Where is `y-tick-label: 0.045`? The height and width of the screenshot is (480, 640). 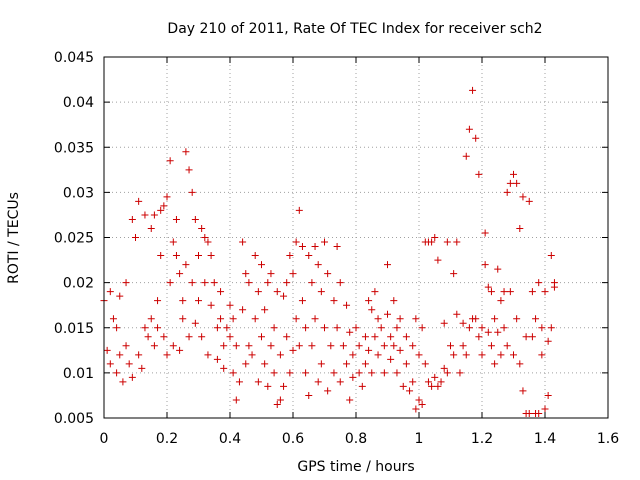
y-tick-label: 0.045 is located at coordinates (74, 58).